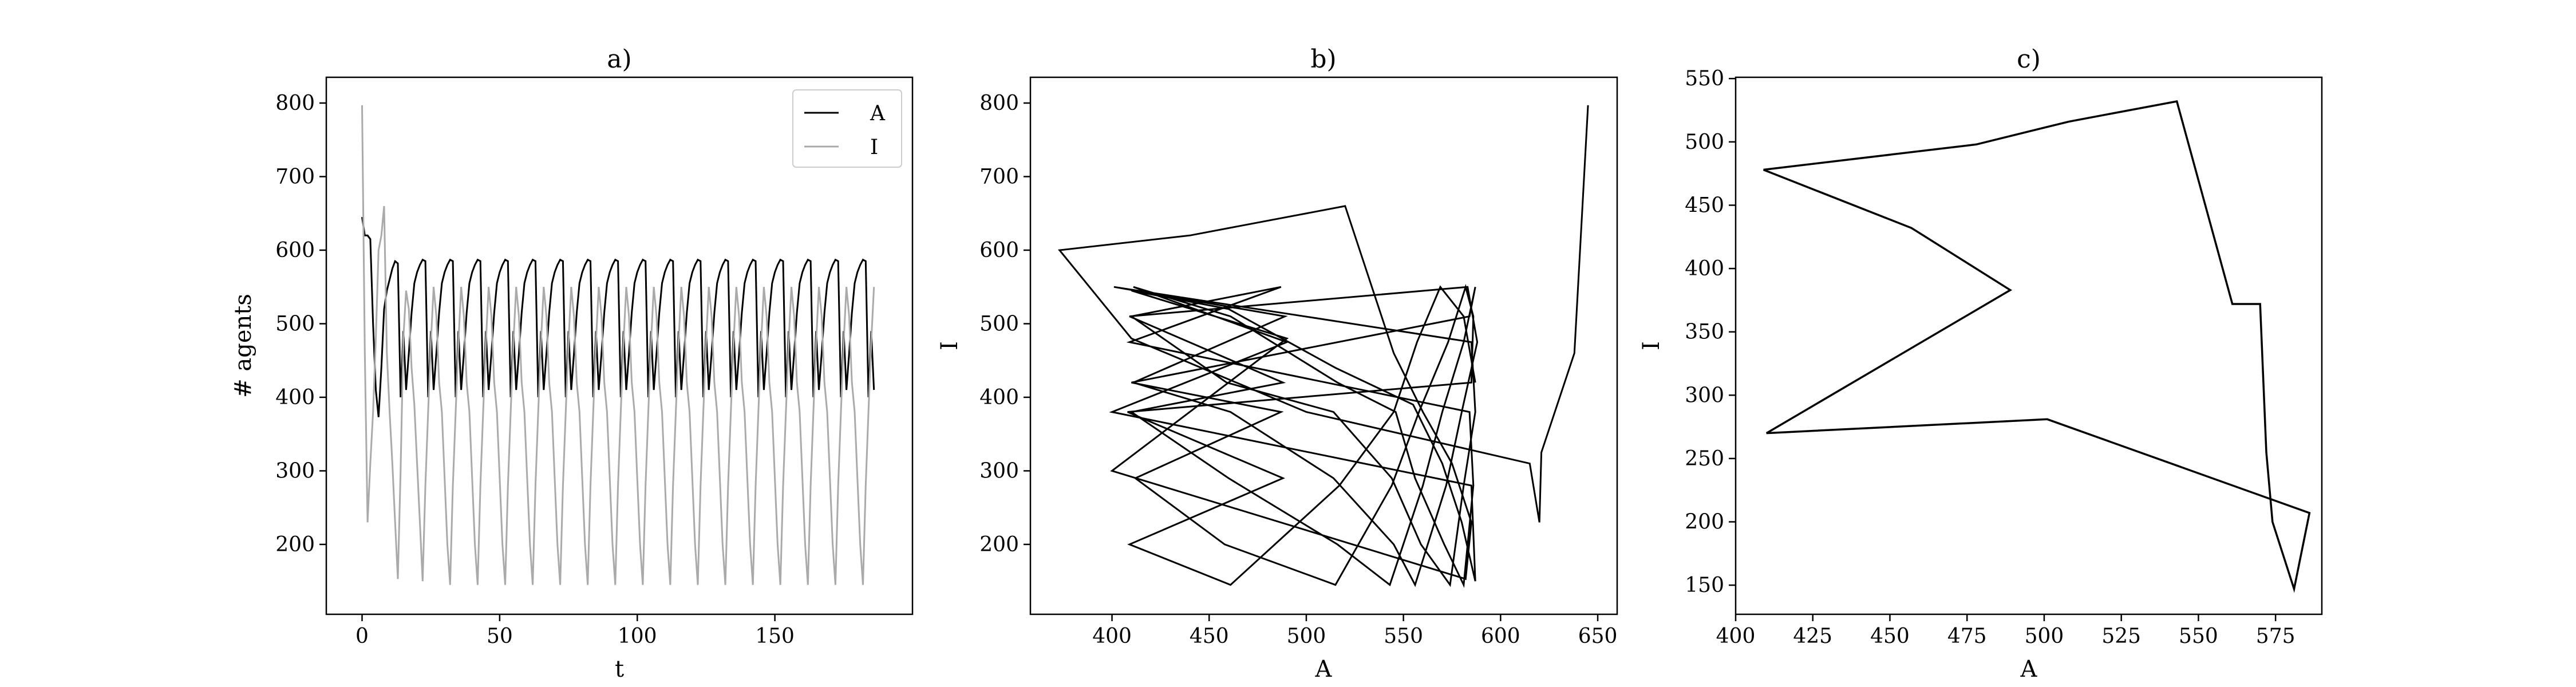 The image size is (2576, 687). What do you see at coordinates (1704, 78) in the screenshot?
I see `y-tick-label: 550` at bounding box center [1704, 78].